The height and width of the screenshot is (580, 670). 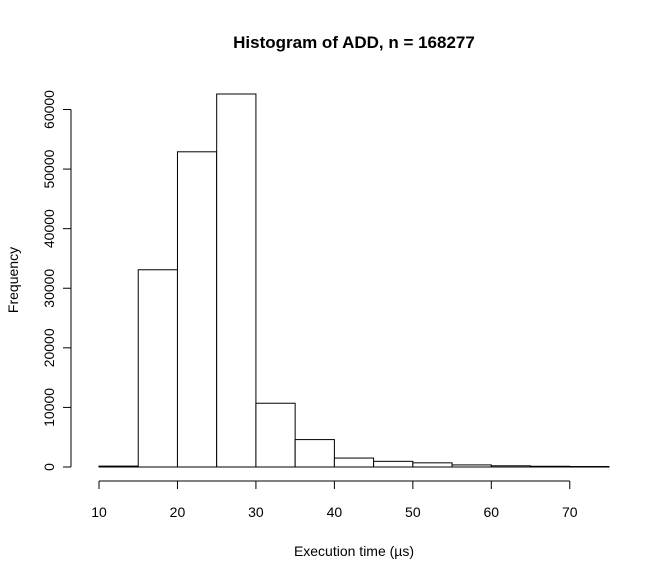 I want to click on y-axis: 0 10000 20000 30000 40000 50000 60000, so click(x=56, y=280).